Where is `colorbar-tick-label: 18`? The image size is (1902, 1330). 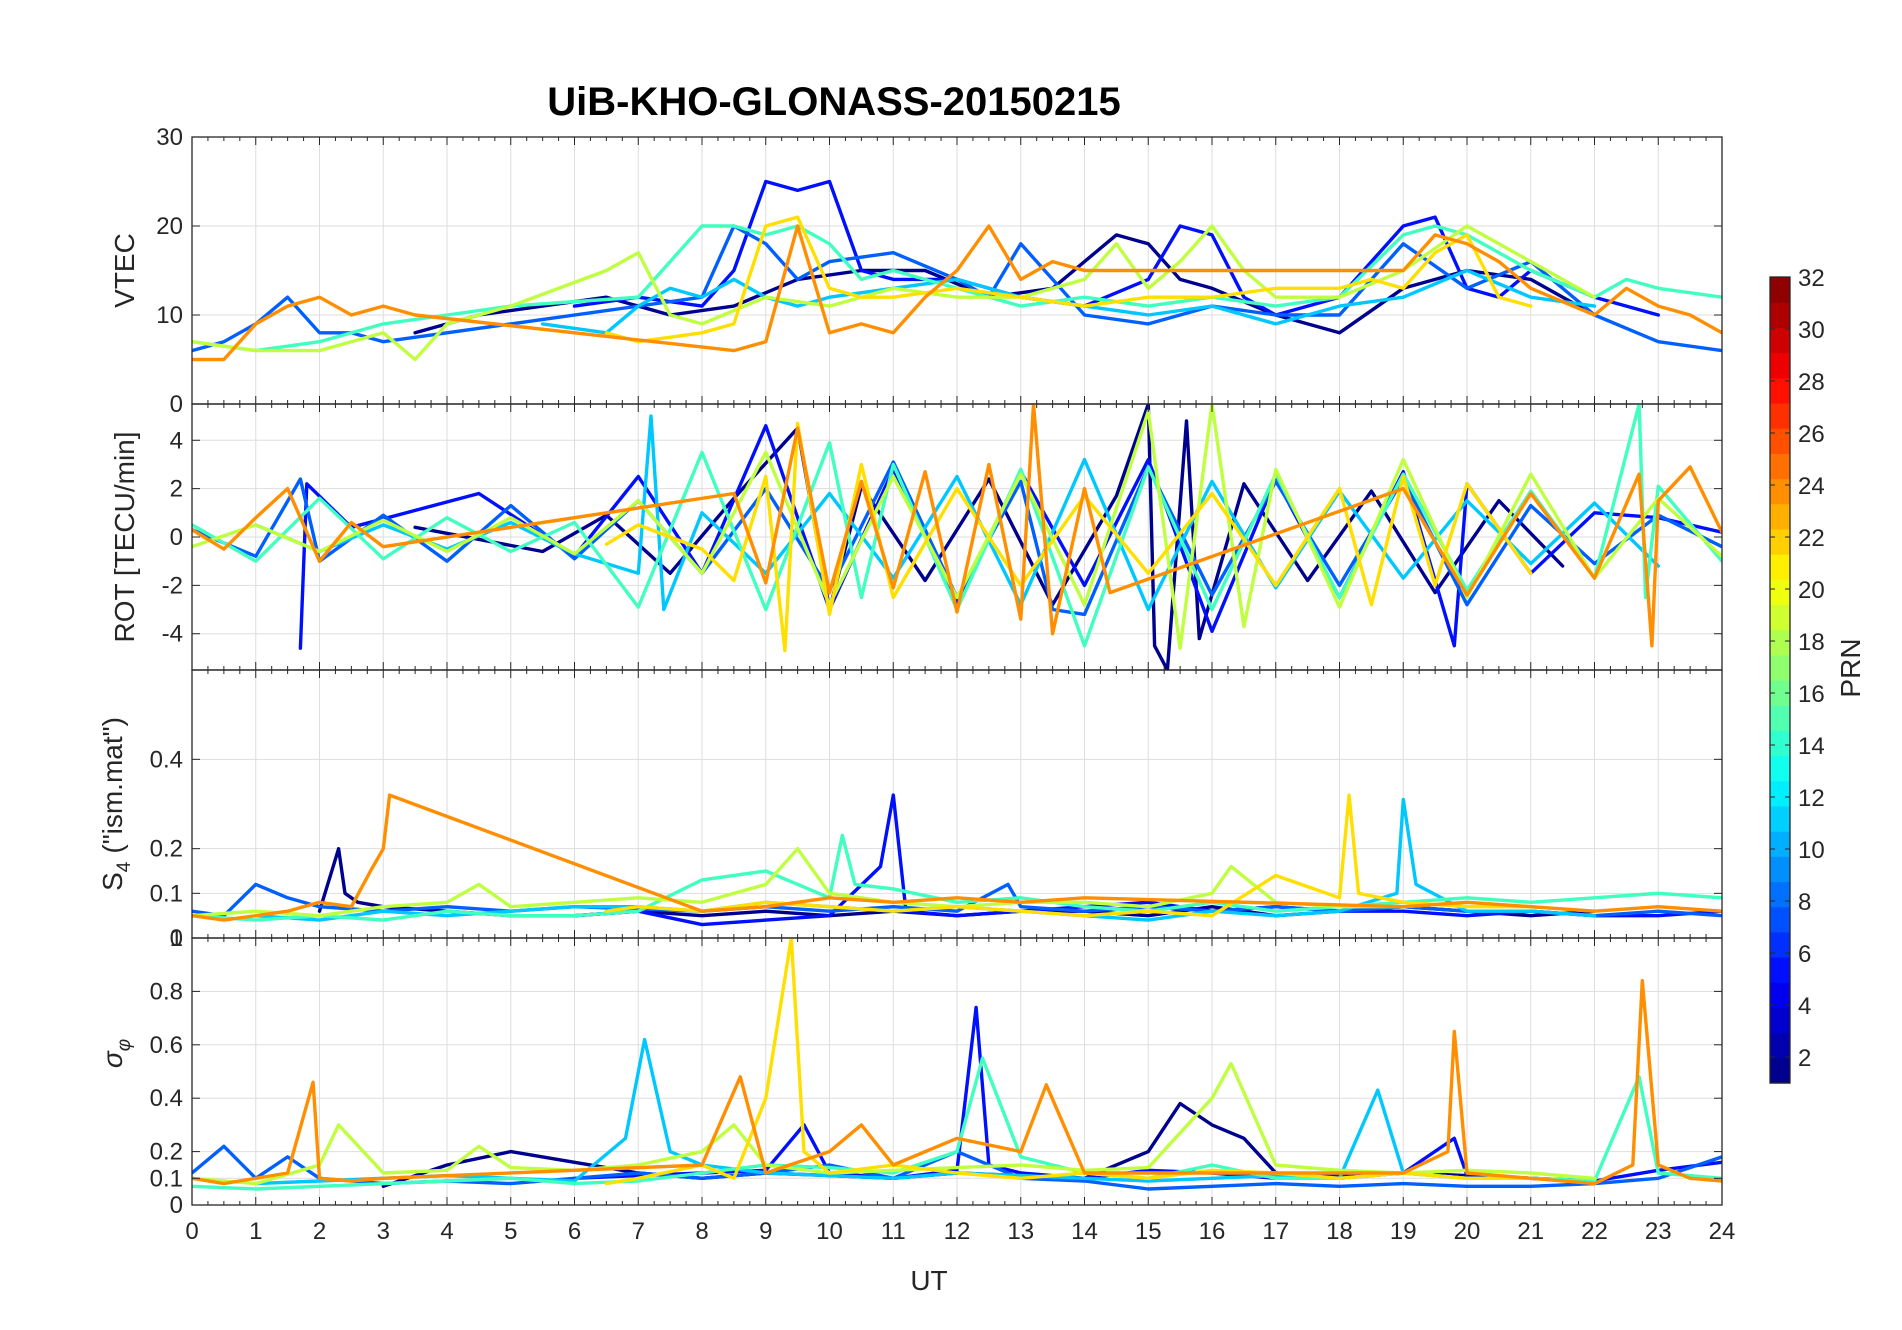 colorbar-tick-label: 18 is located at coordinates (1811, 642).